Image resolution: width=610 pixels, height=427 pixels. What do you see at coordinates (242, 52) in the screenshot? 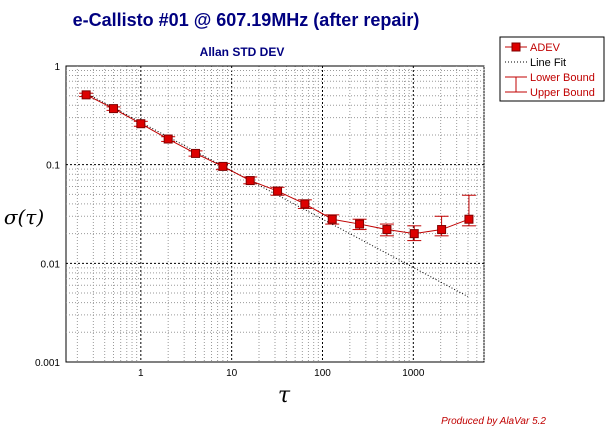
I see `chart-subtitle: Allan STD DEV` at bounding box center [242, 52].